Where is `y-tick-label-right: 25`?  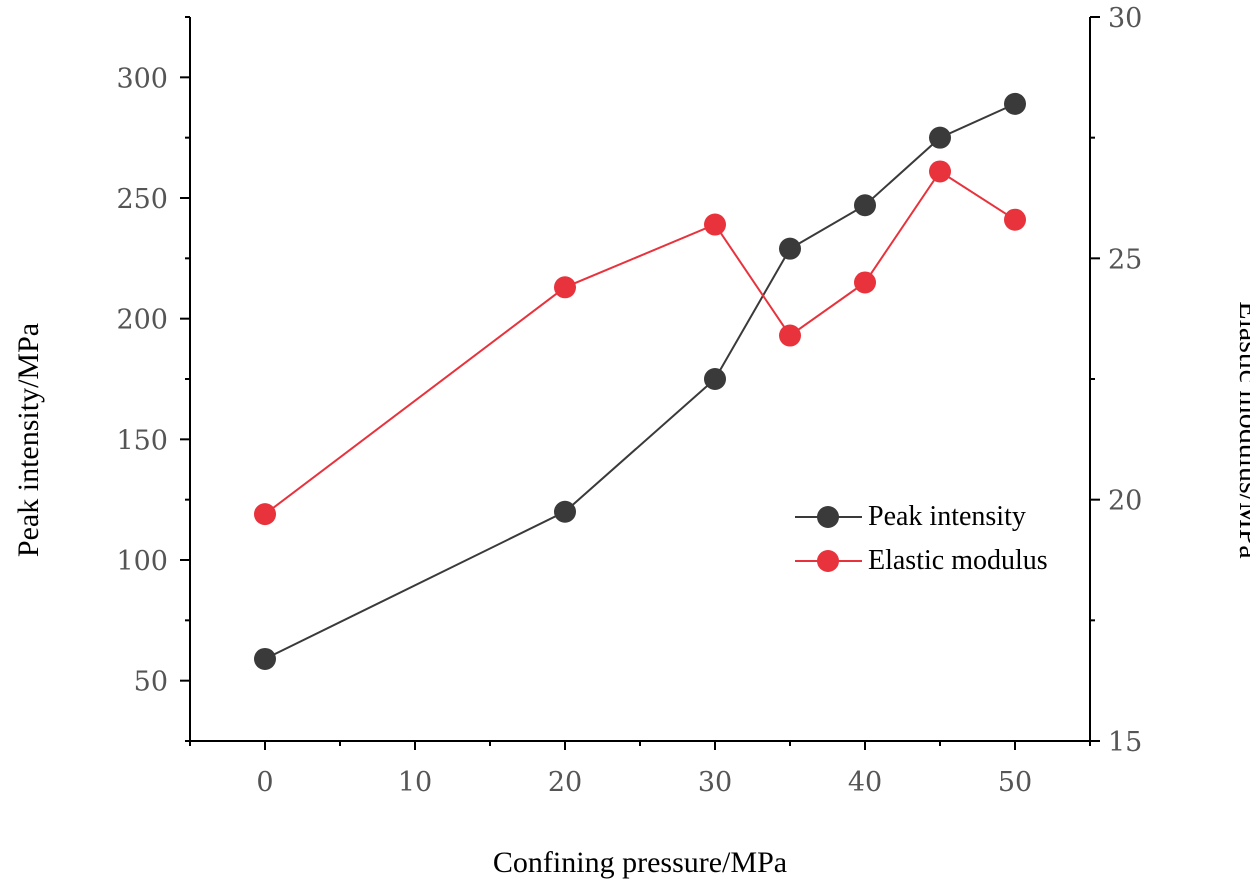 y-tick-label-right: 25 is located at coordinates (1125, 259).